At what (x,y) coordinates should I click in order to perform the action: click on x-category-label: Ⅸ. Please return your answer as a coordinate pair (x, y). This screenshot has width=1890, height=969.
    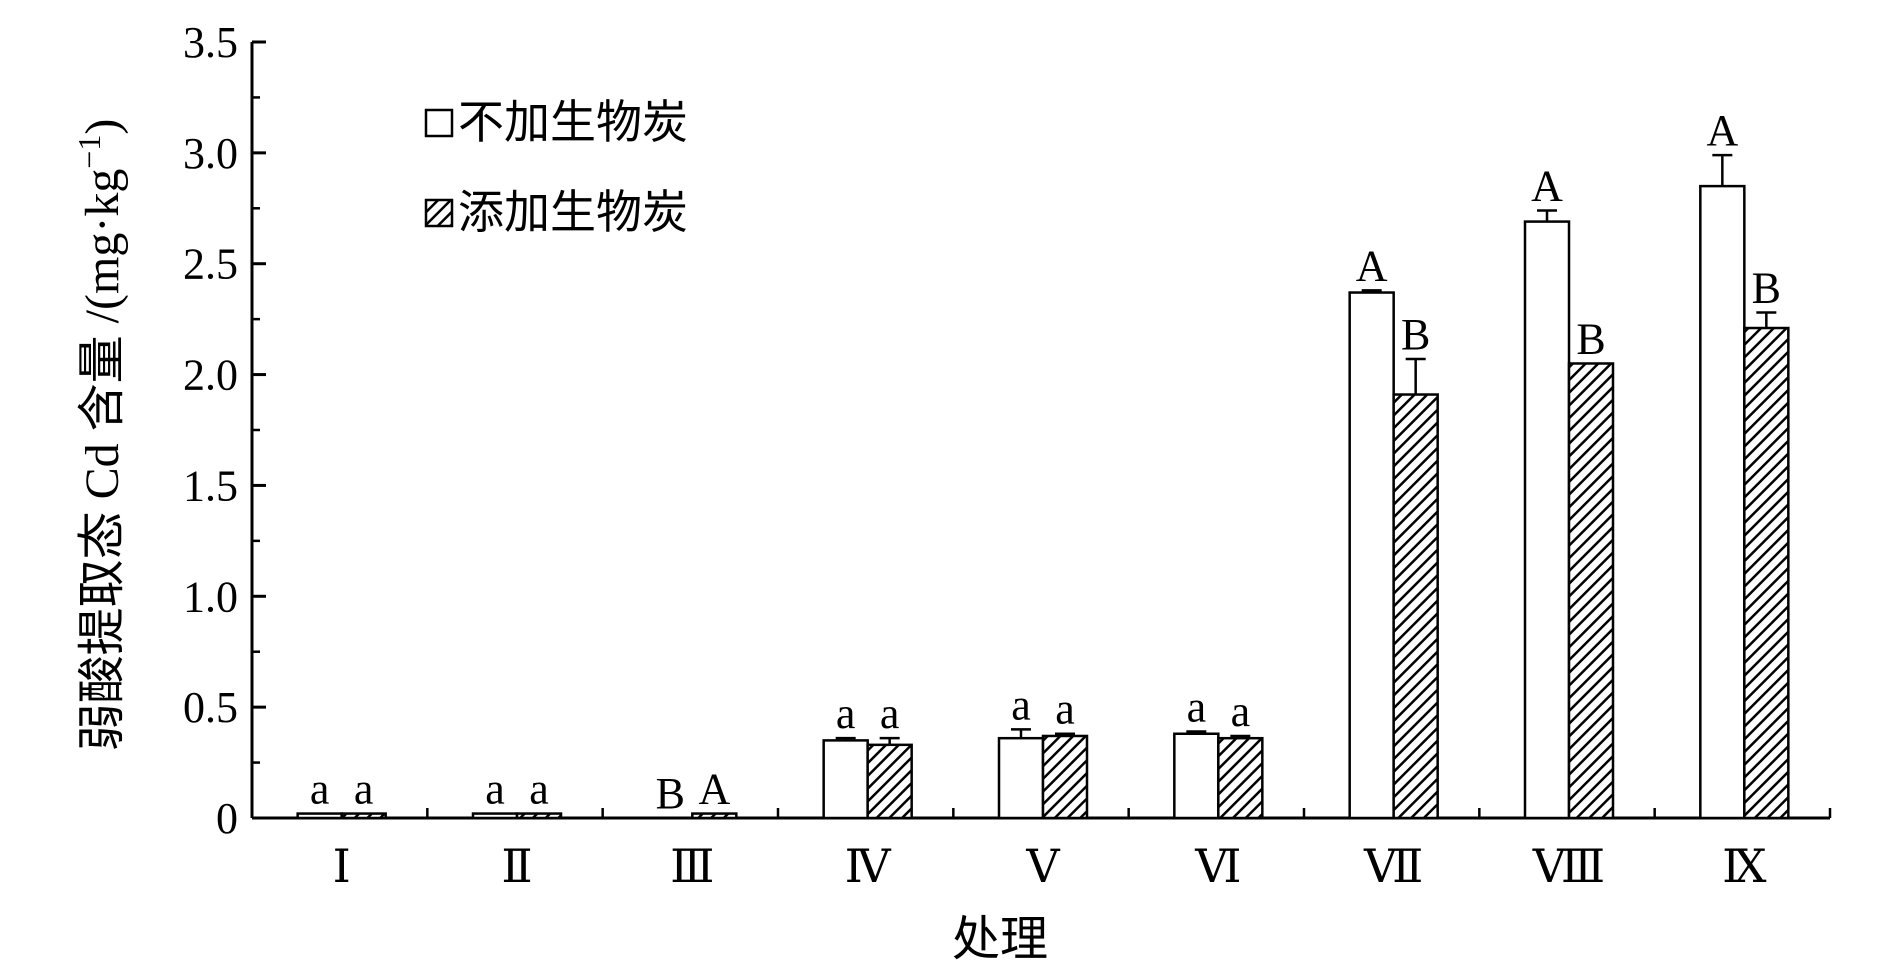
    Looking at the image, I should click on (1744, 866).